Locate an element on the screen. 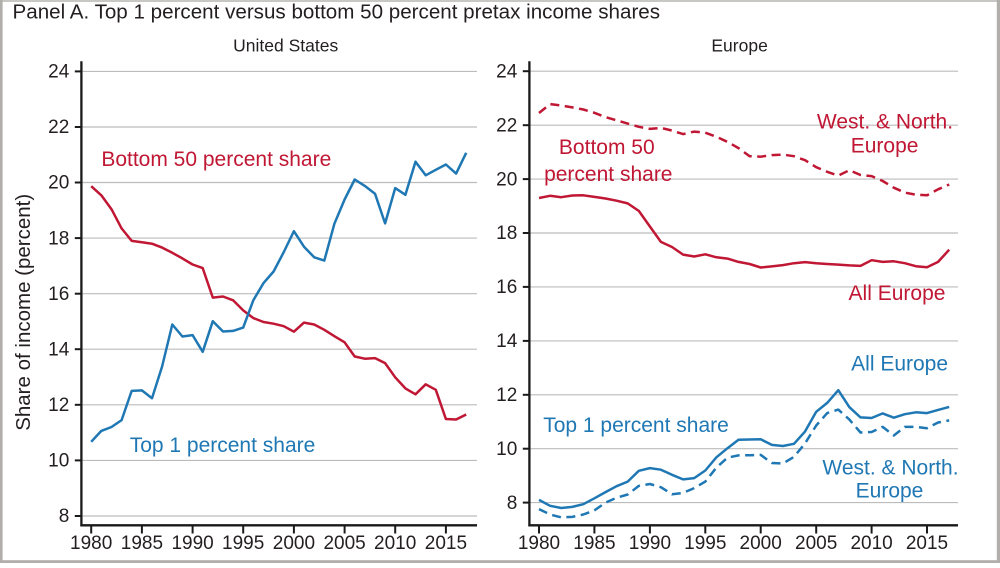  svg-text: Bottom 50 is located at coordinates (607, 147).